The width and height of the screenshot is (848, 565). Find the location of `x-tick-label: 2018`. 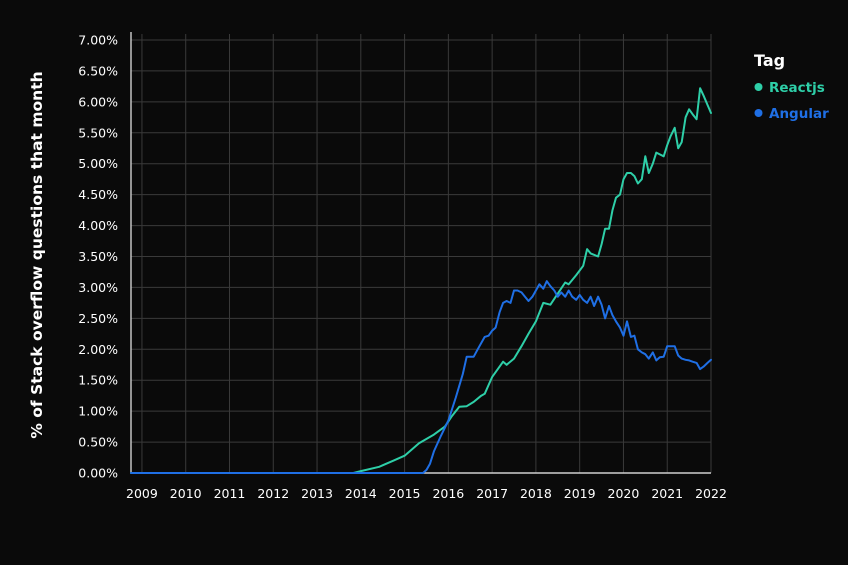

x-tick-label: 2018 is located at coordinates (536, 493).